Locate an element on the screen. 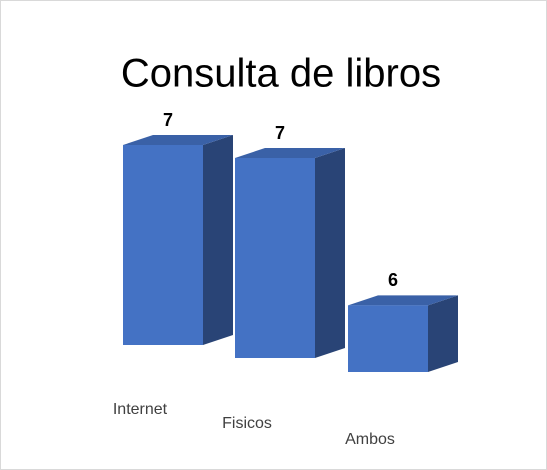 This screenshot has height=470, width=547. x-tick-label: Ambos is located at coordinates (370, 439).